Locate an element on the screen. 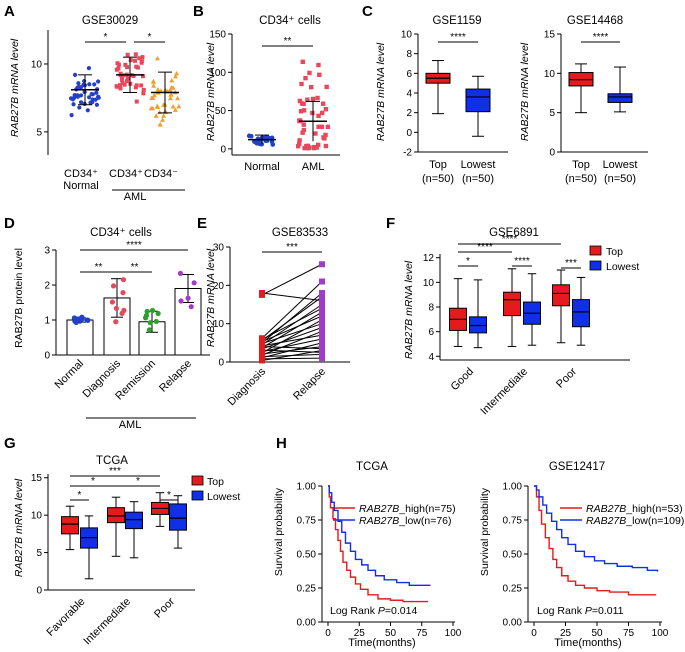  ylabel-c2: RAB27B mRNA level is located at coordinates (525, 91).